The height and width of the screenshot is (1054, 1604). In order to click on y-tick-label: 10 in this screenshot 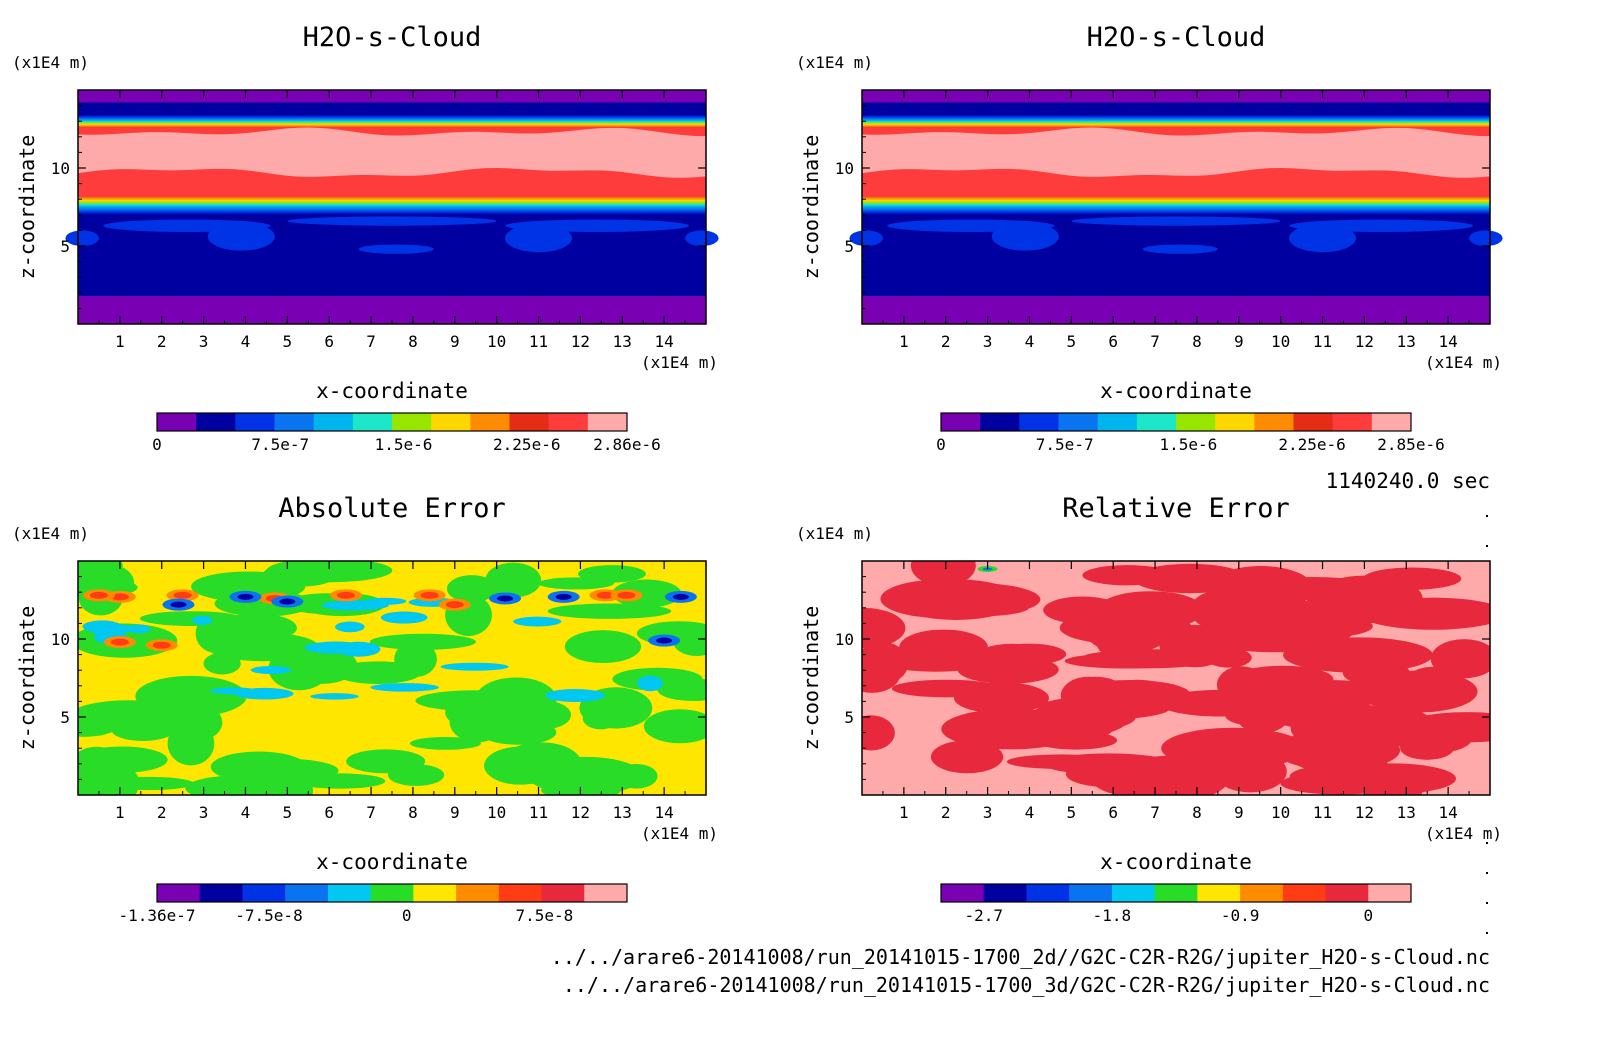, I will do `click(60, 639)`.